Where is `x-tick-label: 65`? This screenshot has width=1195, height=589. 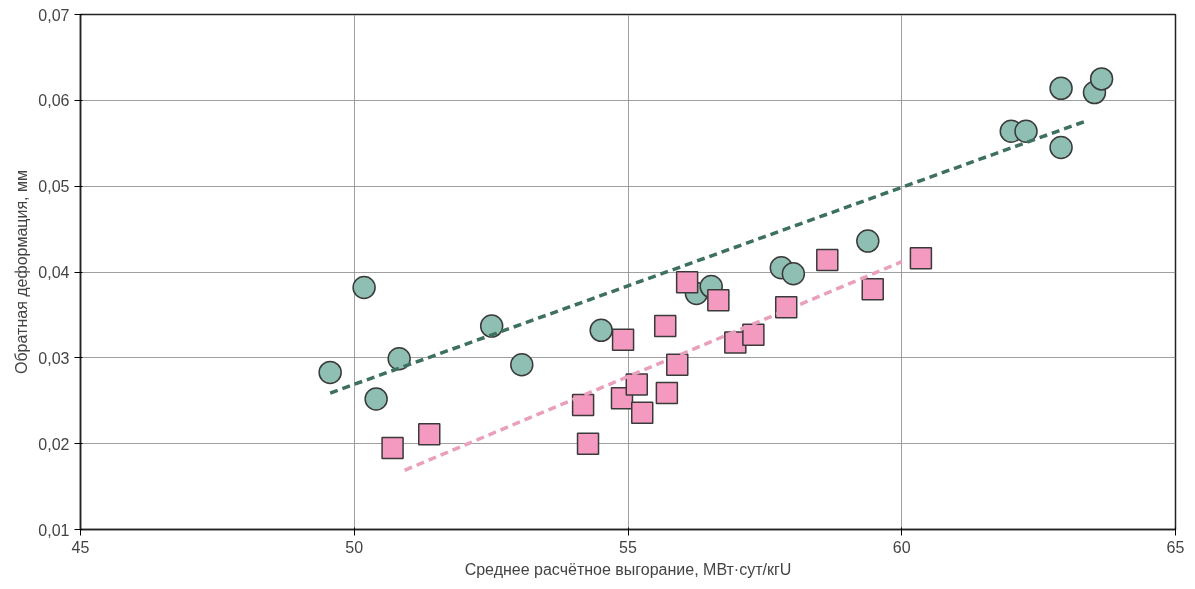 x-tick-label: 65 is located at coordinates (1175, 547).